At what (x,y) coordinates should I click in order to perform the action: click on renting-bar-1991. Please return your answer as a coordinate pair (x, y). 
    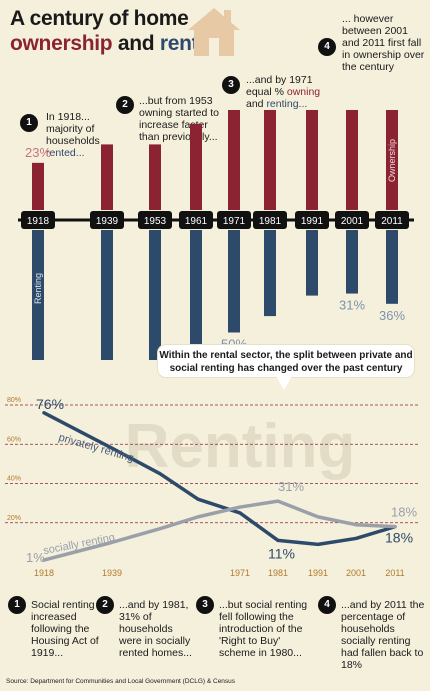
    Looking at the image, I should click on (312, 263).